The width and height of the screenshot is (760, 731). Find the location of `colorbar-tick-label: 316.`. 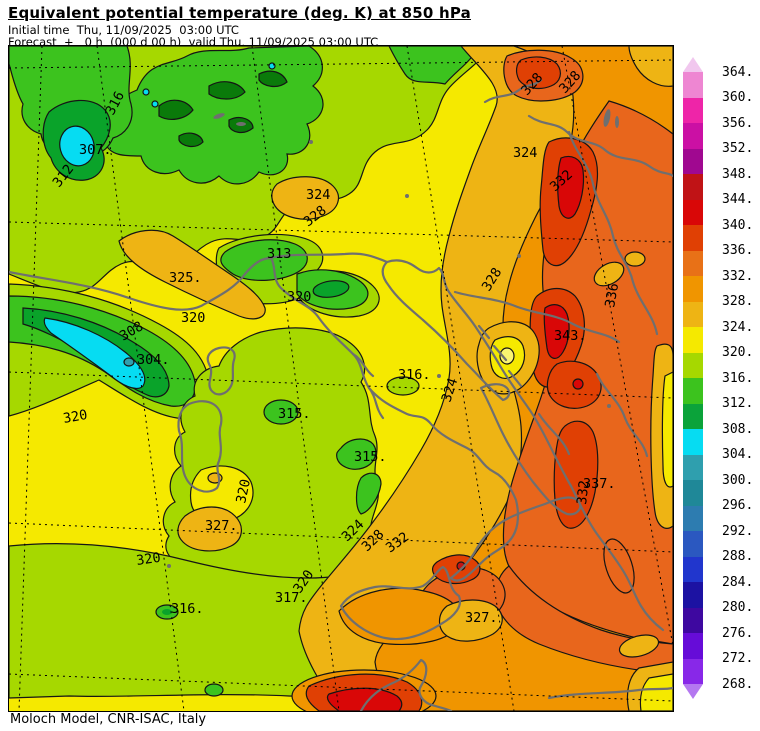

colorbar-tick-label: 316. is located at coordinates (738, 378).